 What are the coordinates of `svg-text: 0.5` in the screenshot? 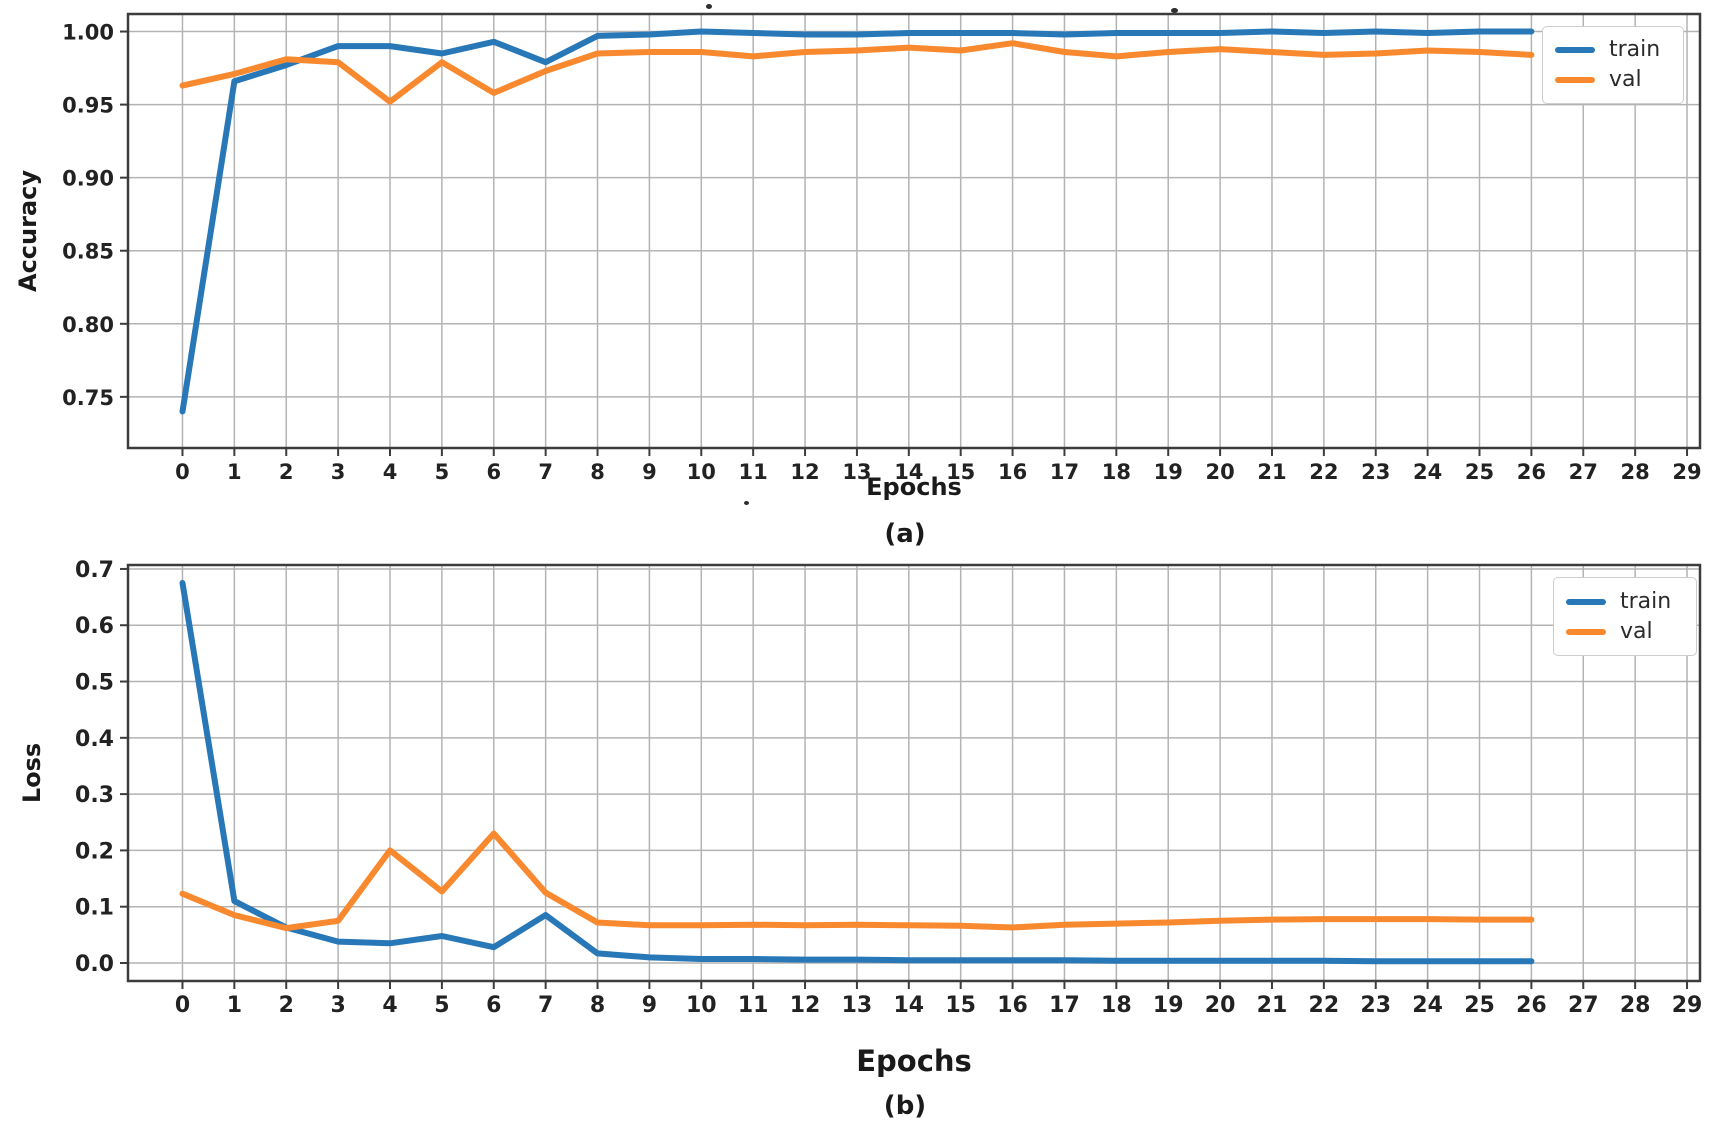 It's located at (94, 683).